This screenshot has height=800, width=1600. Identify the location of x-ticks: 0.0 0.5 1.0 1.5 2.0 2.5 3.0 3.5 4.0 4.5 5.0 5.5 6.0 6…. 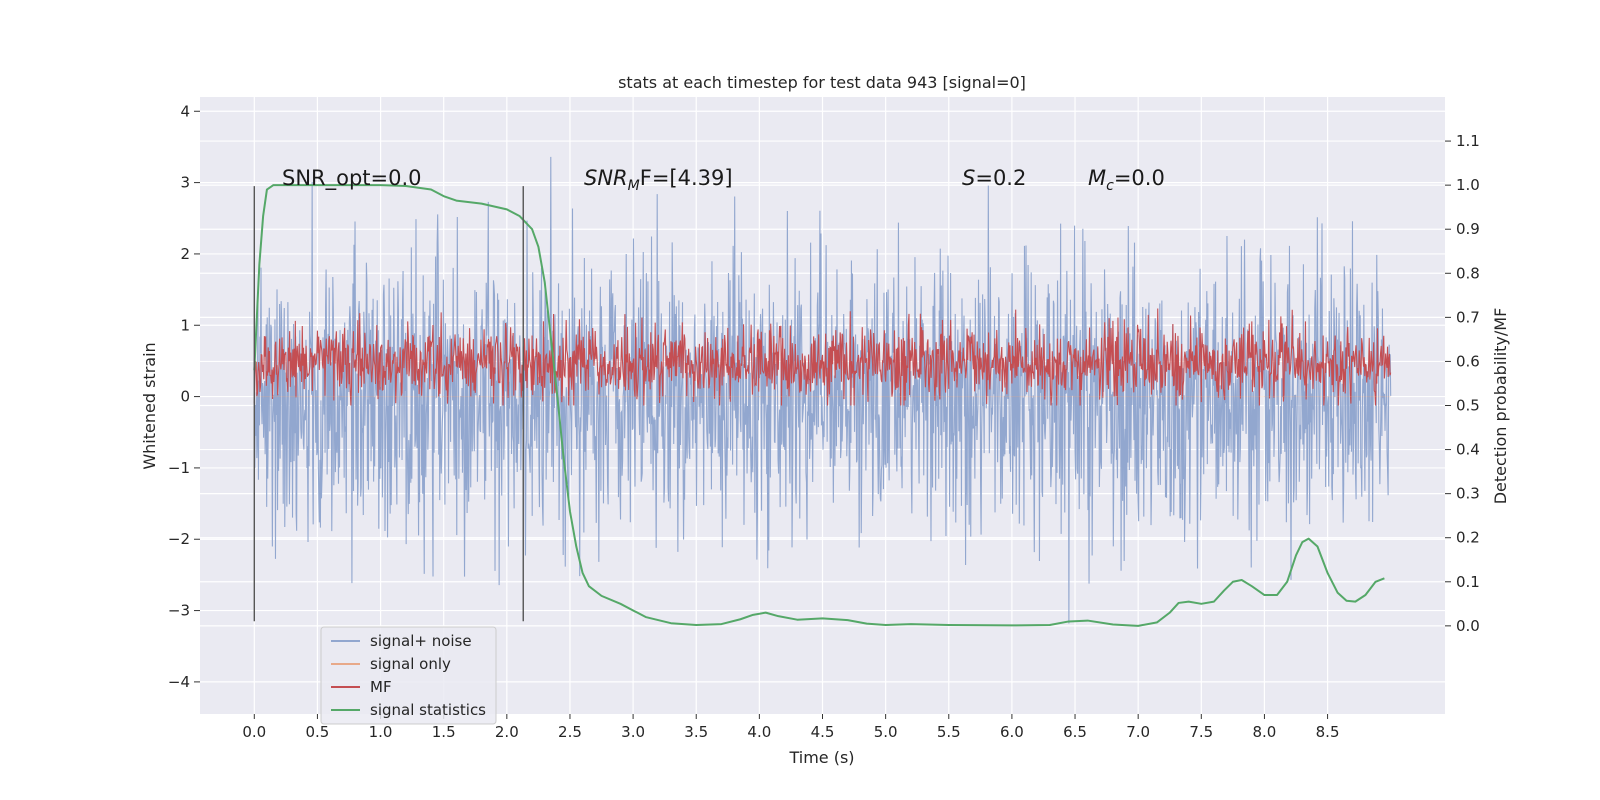
(791, 727).